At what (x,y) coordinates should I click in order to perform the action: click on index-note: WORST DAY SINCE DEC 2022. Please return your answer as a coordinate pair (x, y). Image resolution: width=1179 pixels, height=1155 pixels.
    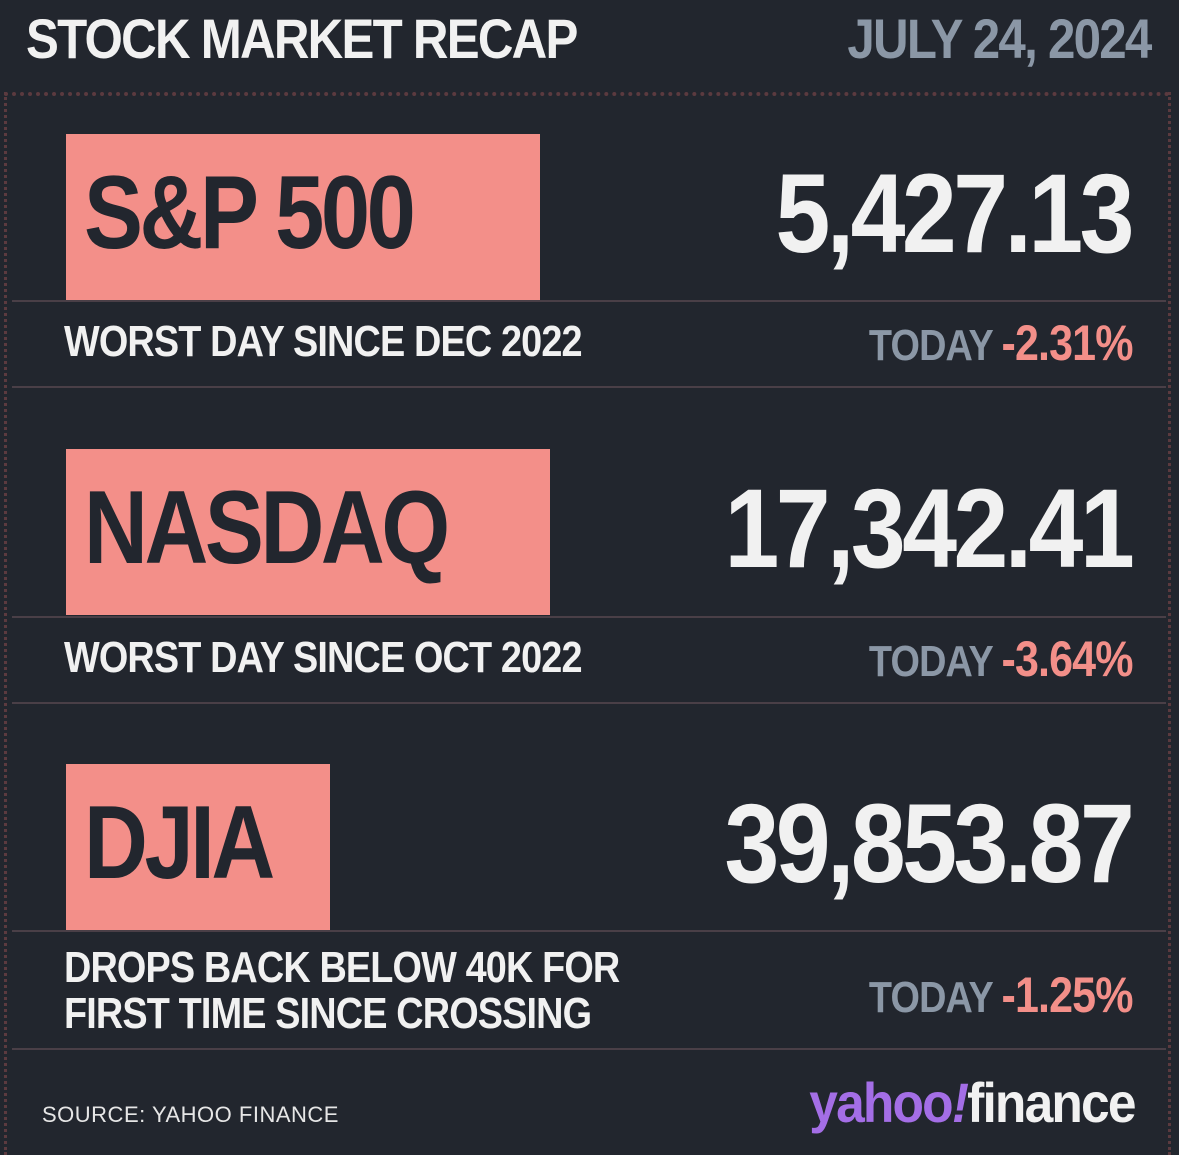
    Looking at the image, I should click on (323, 341).